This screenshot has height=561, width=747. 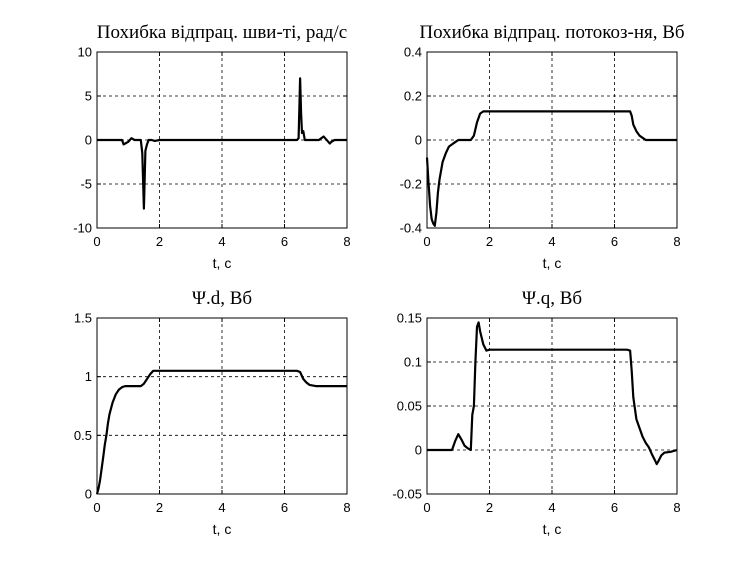 What do you see at coordinates (411, 228) in the screenshot?
I see `y-tick-label: -0.4` at bounding box center [411, 228].